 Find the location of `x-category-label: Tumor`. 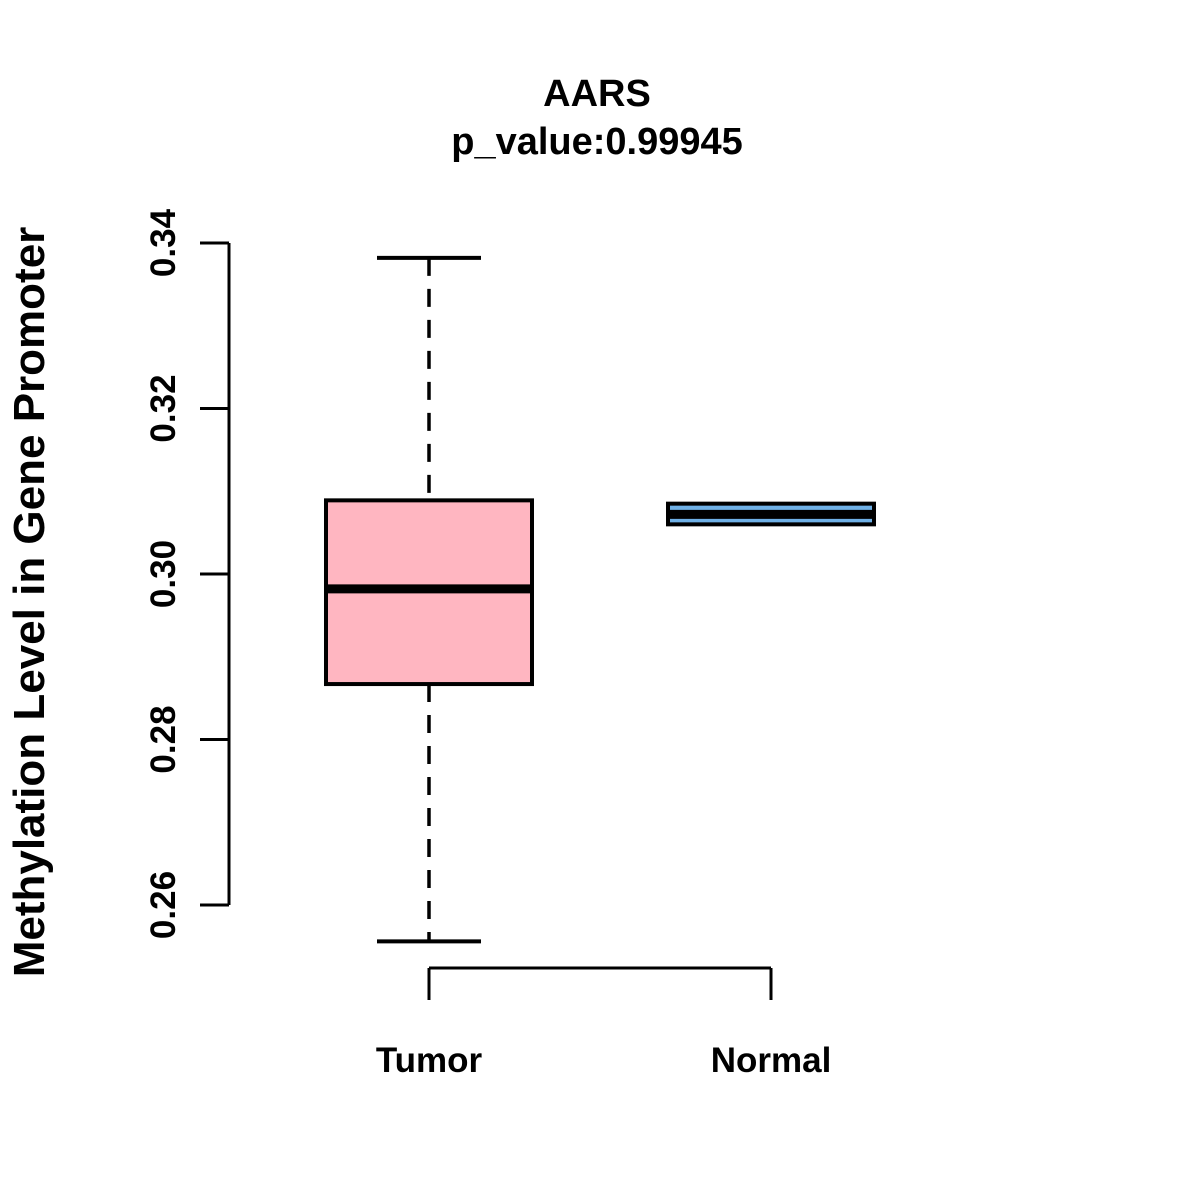

x-category-label: Tumor is located at coordinates (429, 1060).